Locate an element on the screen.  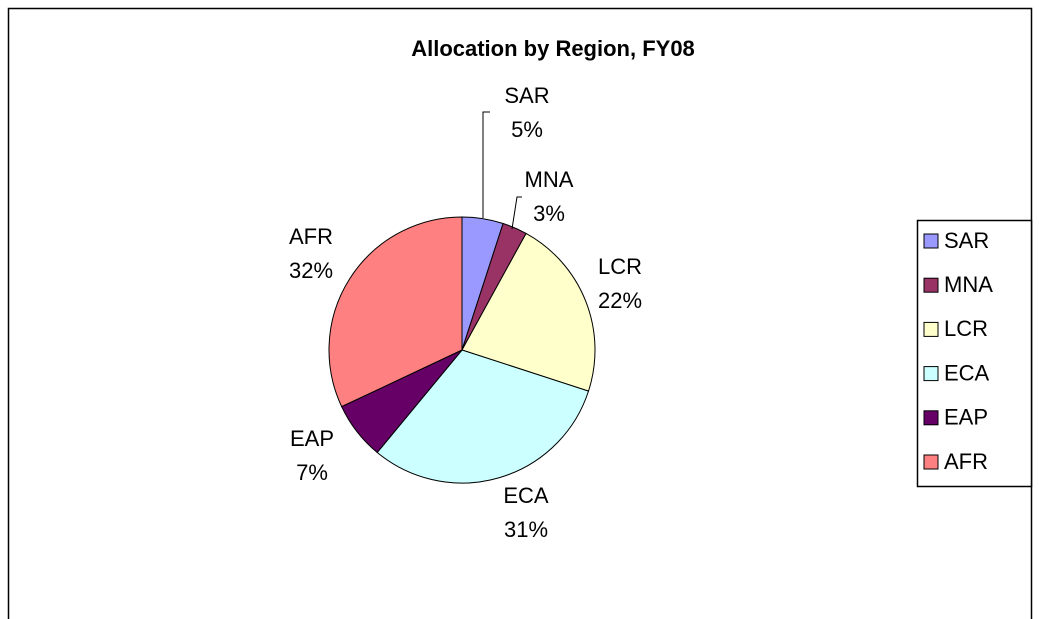
slice-label: SAR is located at coordinates (526, 95).